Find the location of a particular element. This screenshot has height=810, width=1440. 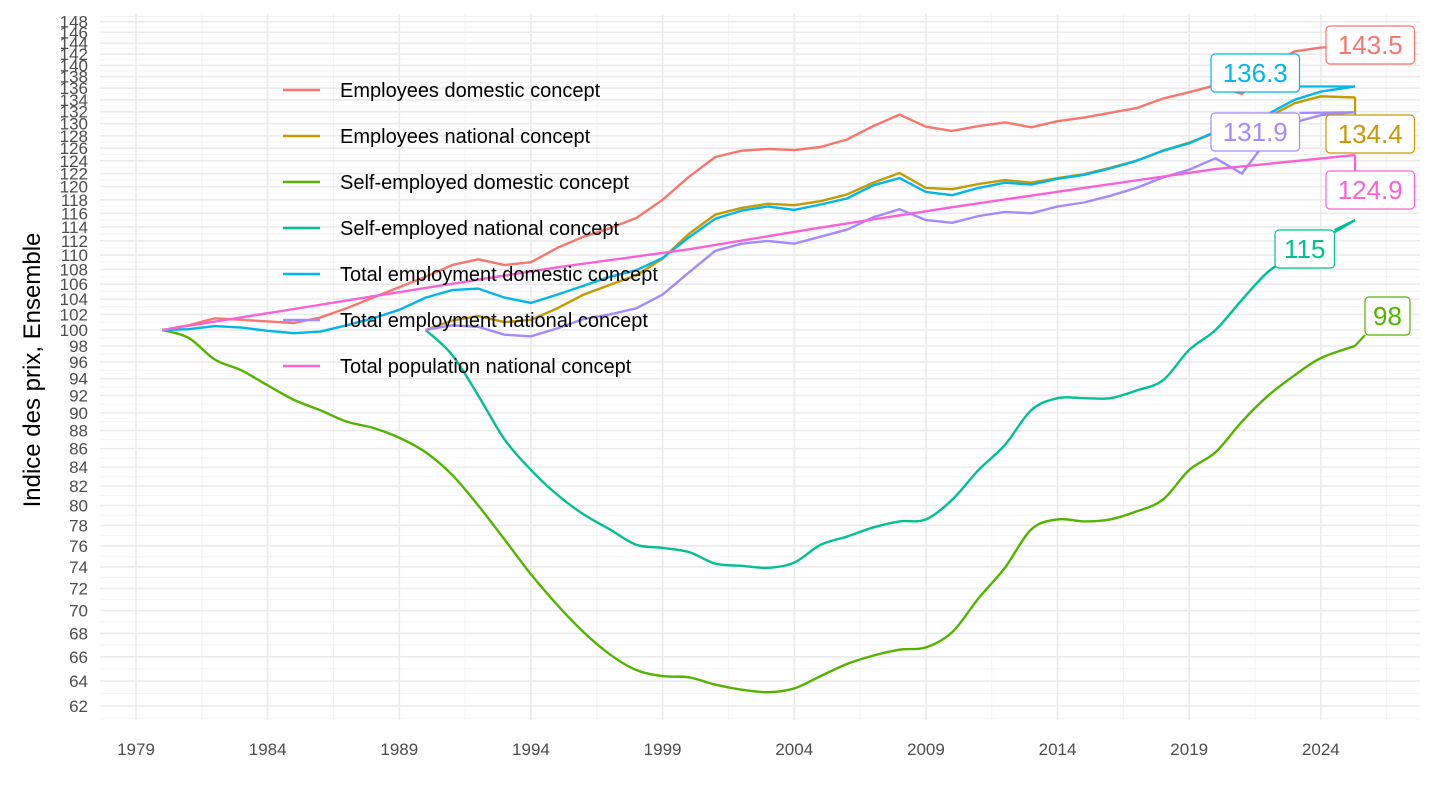

end-labels: 143.5 134.4 98 115 136.3 131.9 124.9 is located at coordinates (1313, 186).